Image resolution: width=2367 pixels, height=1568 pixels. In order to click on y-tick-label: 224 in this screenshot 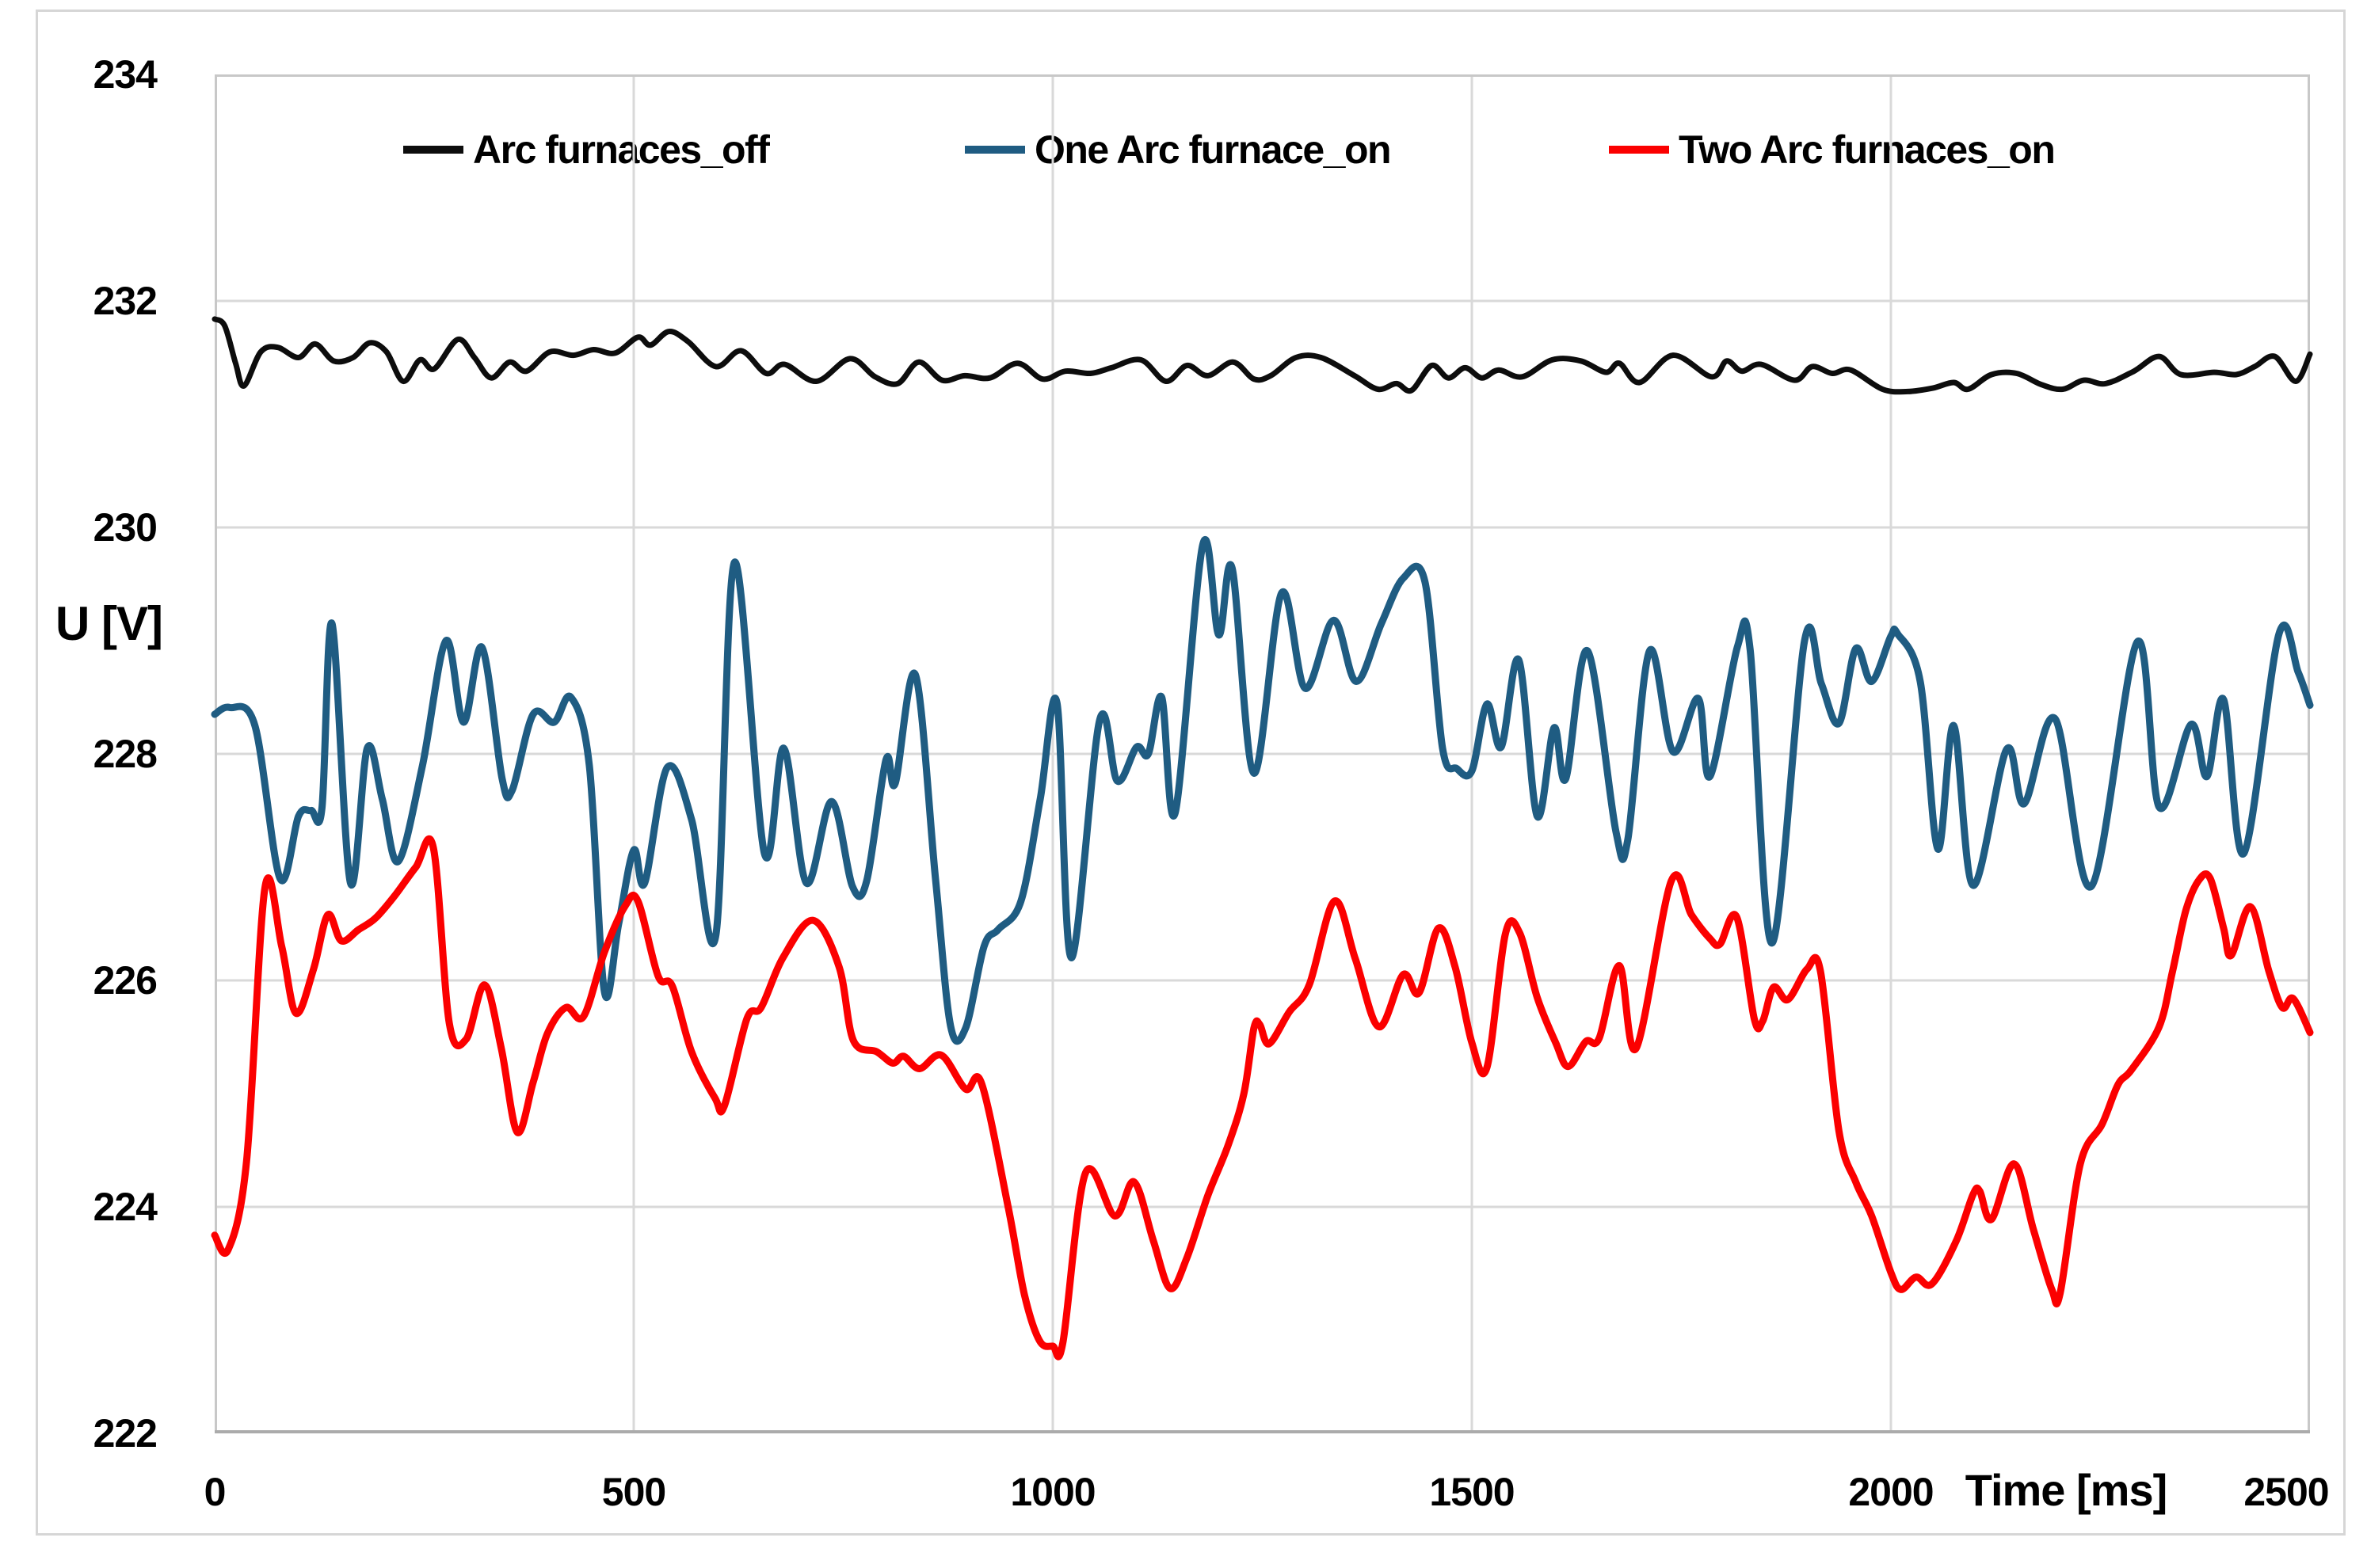, I will do `click(125, 1207)`.